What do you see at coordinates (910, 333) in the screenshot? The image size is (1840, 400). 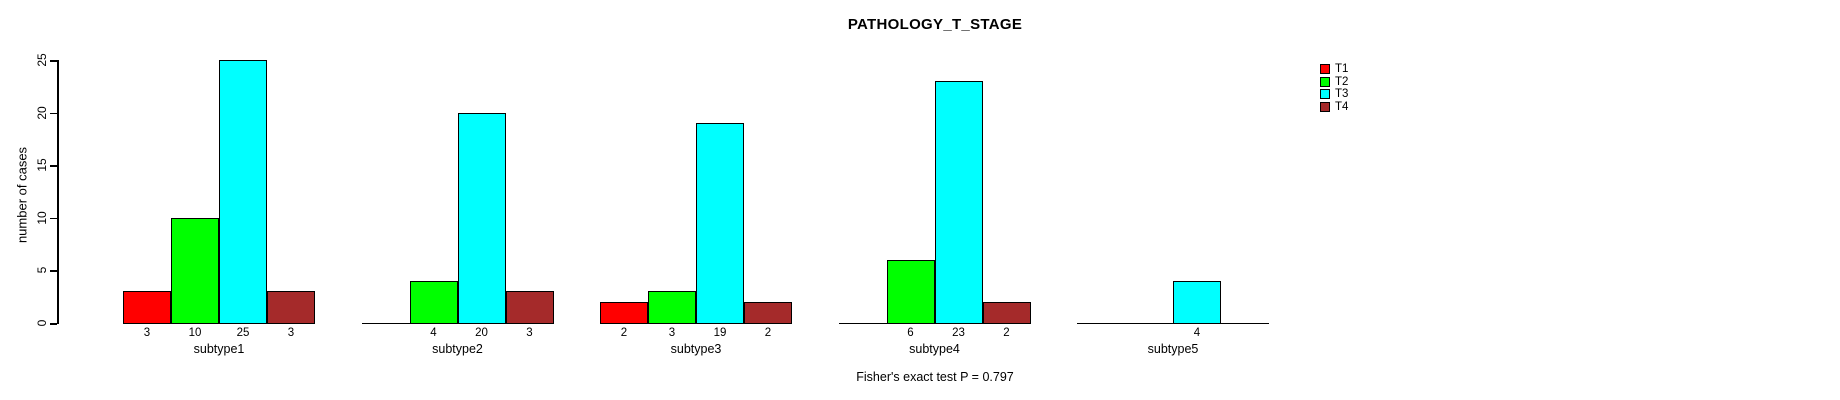 I see `bar-value-label: 6` at bounding box center [910, 333].